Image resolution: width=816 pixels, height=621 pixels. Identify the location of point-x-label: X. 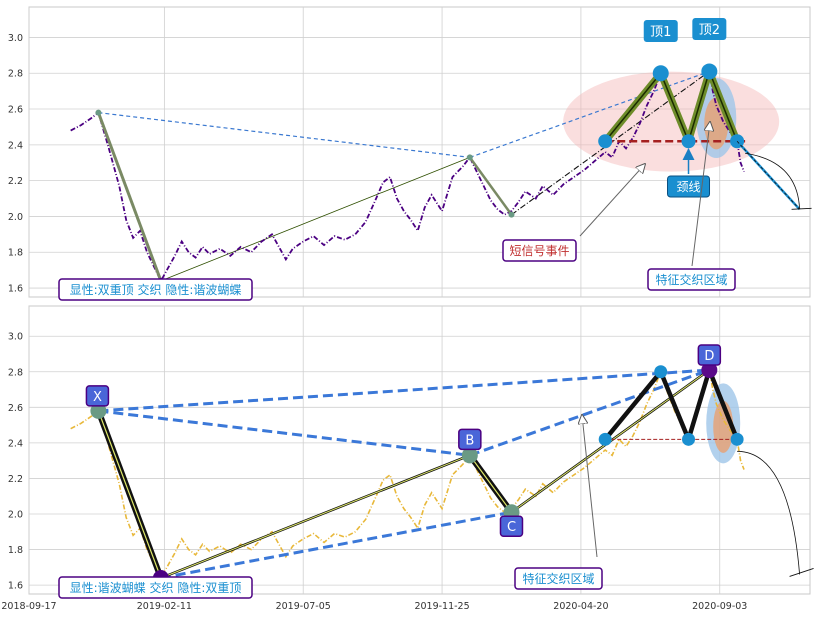
(97, 397).